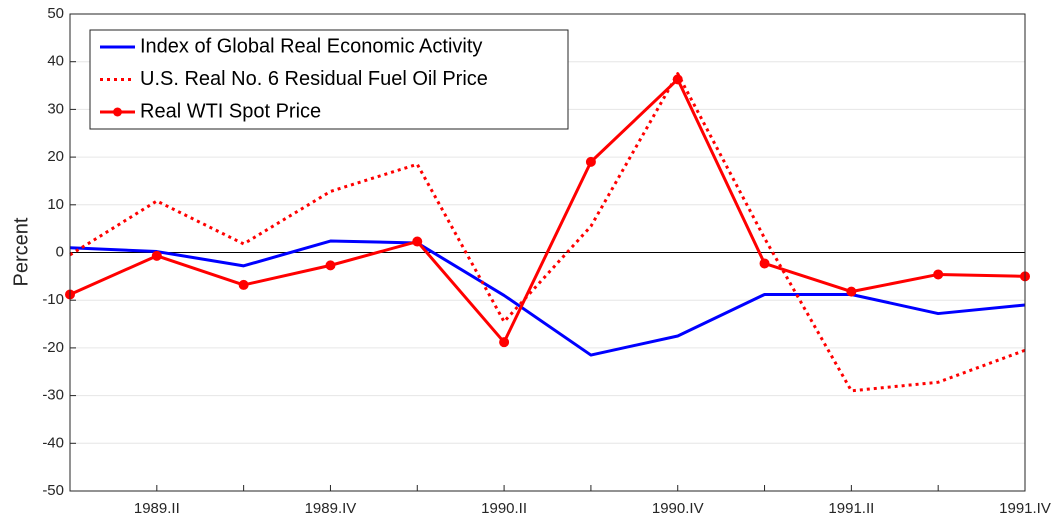 The width and height of the screenshot is (1057, 528). Describe the element at coordinates (311, 46) in the screenshot. I see `legend-label: Index of Global Real Economic Activity` at that location.